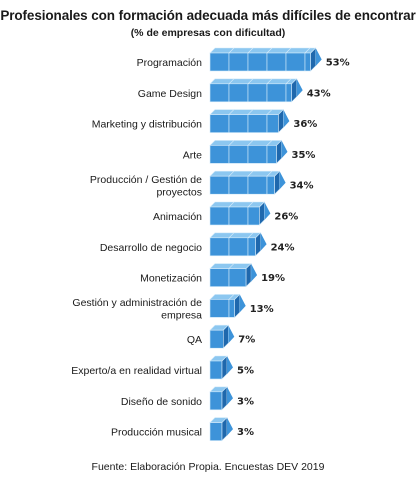 The height and width of the screenshot is (500, 416). I want to click on category-label: Game Design, so click(170, 94).